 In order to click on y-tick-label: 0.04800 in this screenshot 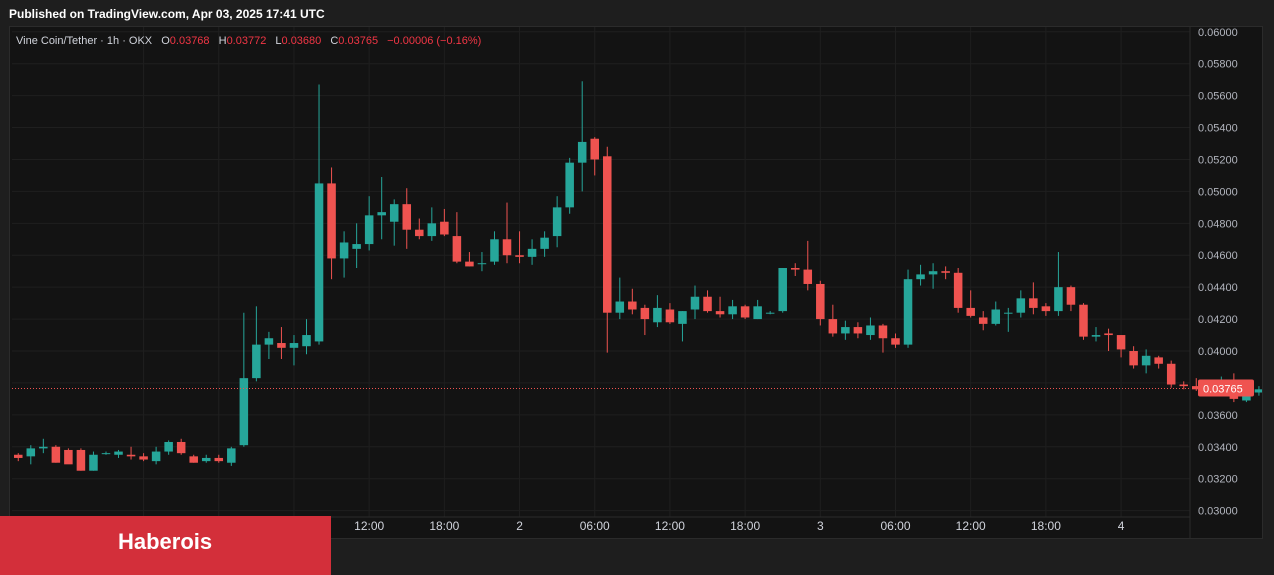, I will do `click(1218, 224)`.